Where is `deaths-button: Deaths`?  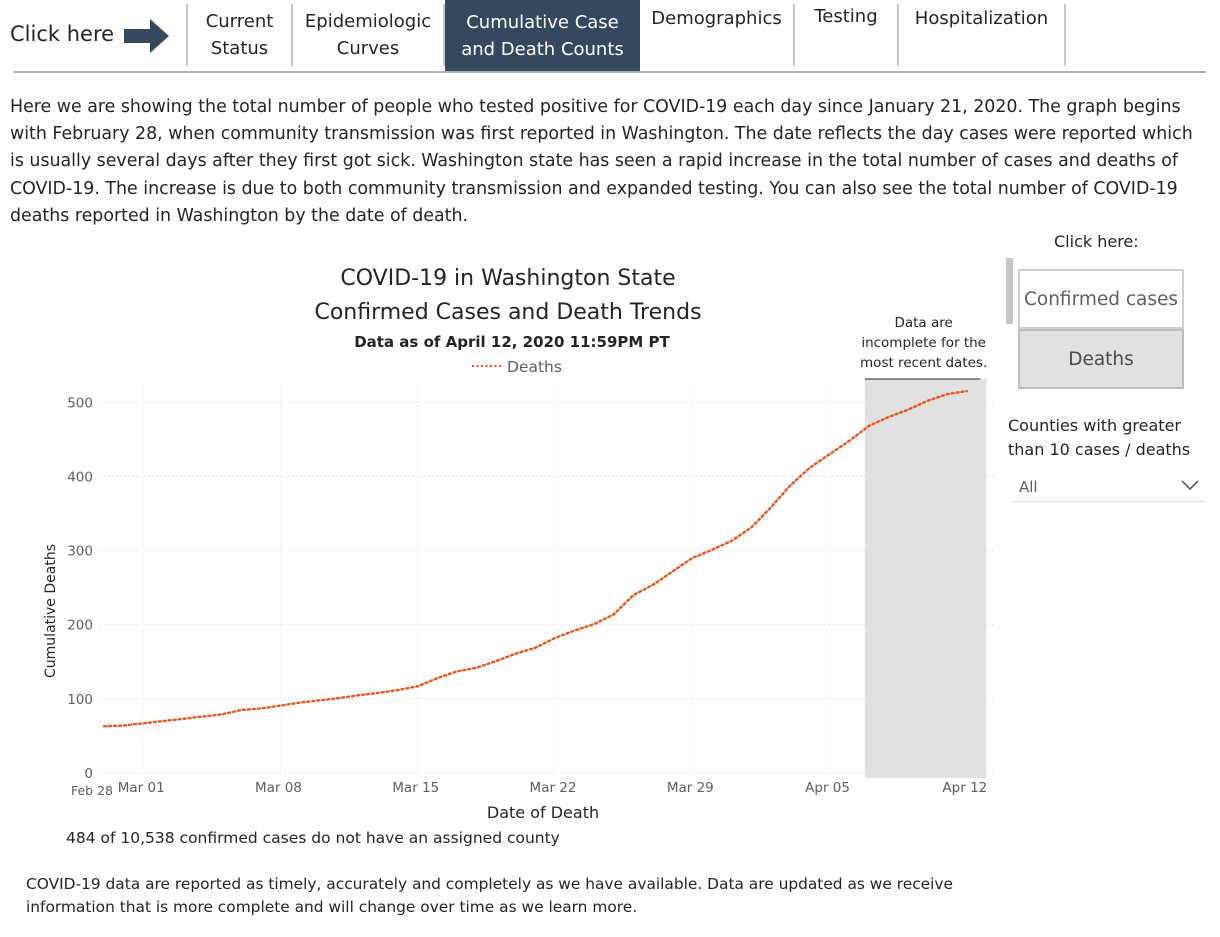
deaths-button: Deaths is located at coordinates (1101, 359).